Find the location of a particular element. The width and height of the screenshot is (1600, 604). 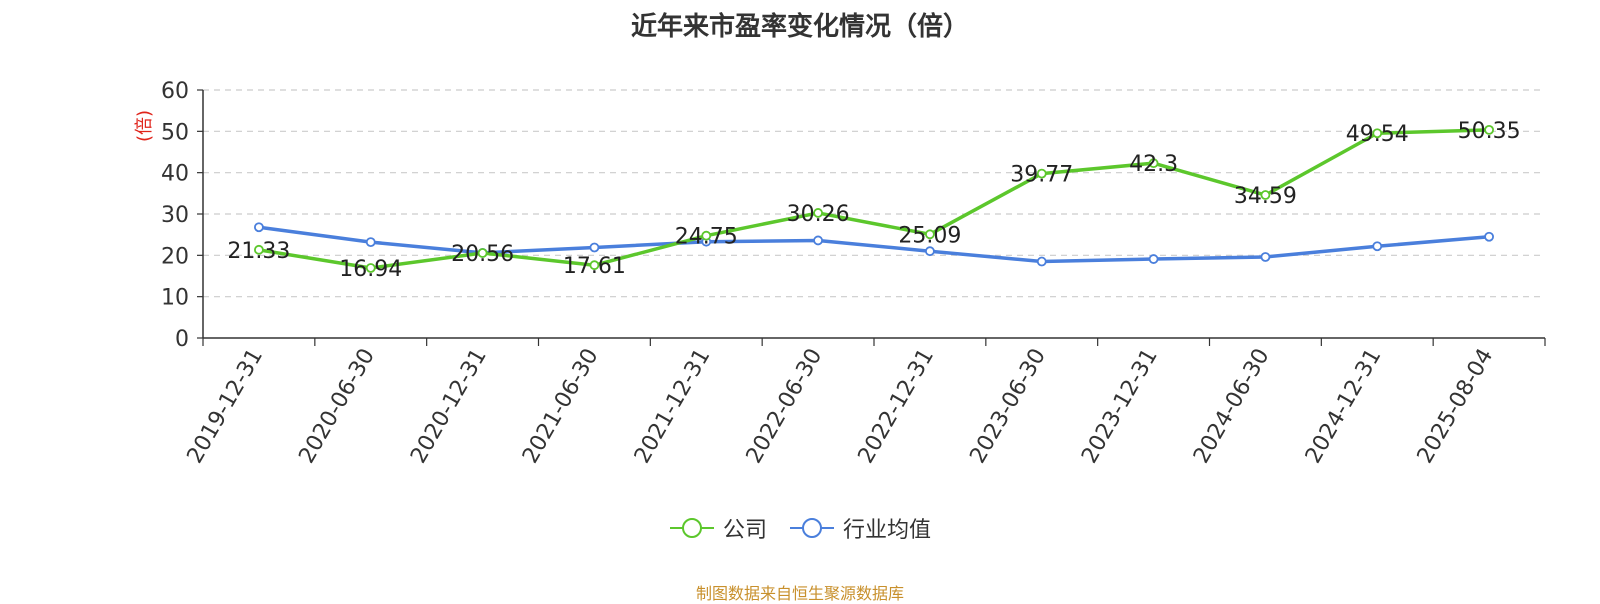

y-tick-label: 0 is located at coordinates (182, 339).